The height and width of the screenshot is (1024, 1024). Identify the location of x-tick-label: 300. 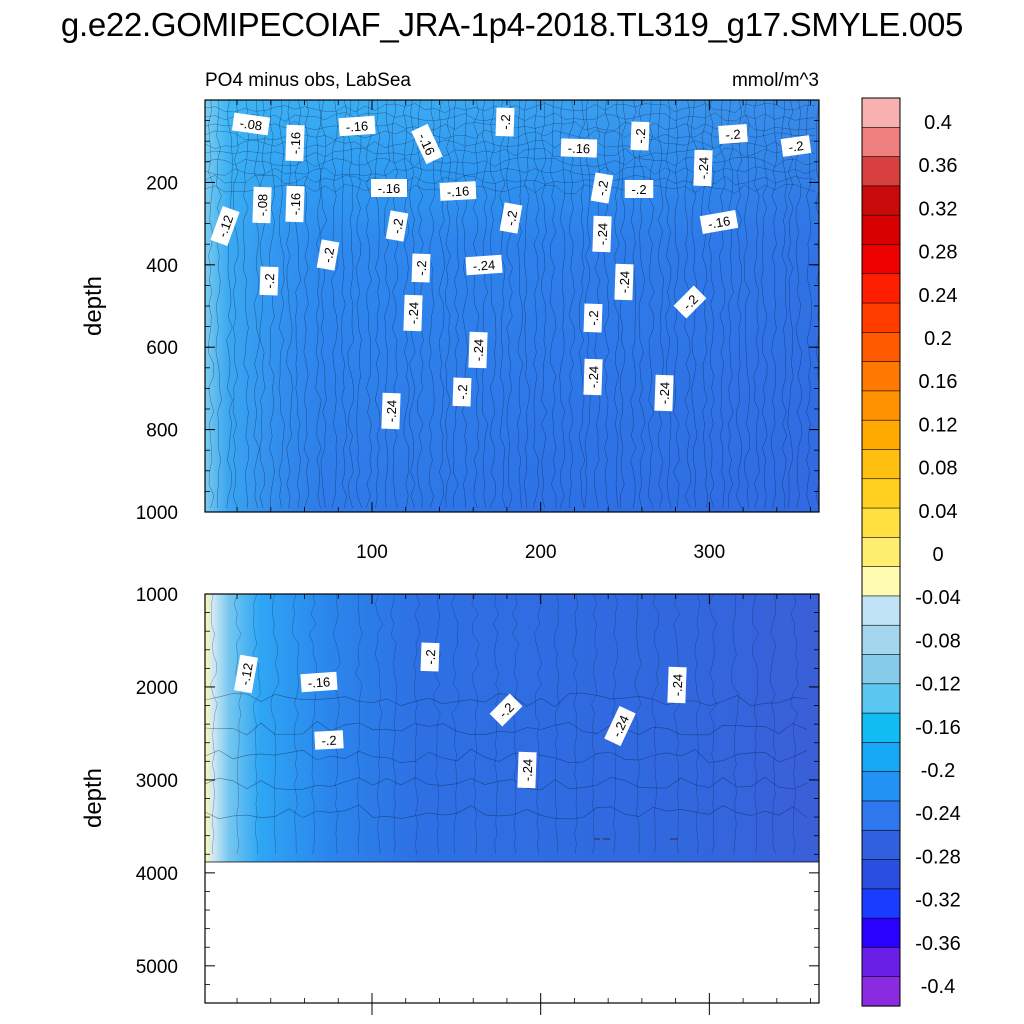
(710, 552).